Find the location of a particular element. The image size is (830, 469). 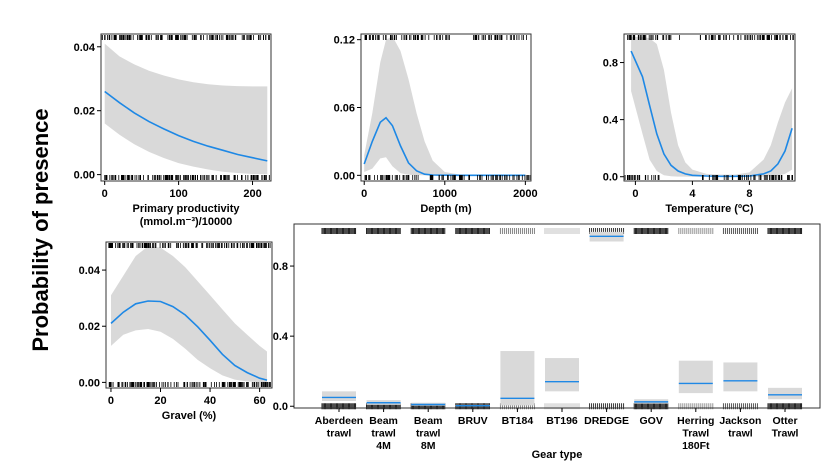

category-label: DREDGE is located at coordinates (606, 421).